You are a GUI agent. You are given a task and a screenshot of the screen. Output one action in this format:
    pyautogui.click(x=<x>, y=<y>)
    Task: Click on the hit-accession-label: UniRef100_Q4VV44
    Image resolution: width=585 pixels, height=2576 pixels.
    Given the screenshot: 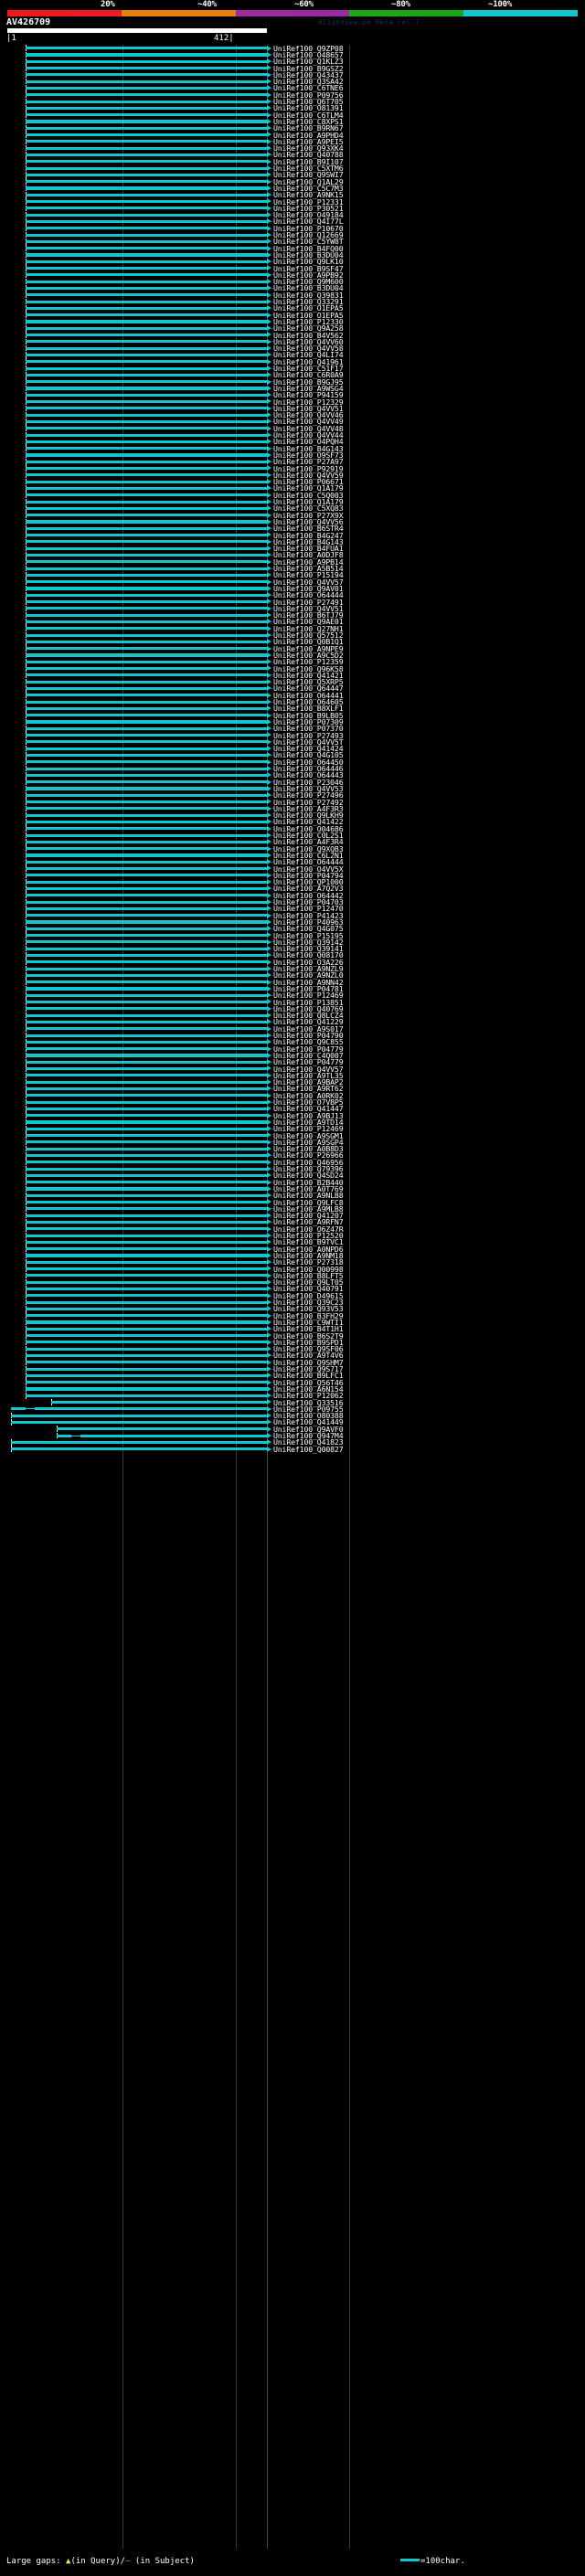 What is the action you would take?
    pyautogui.click(x=309, y=435)
    